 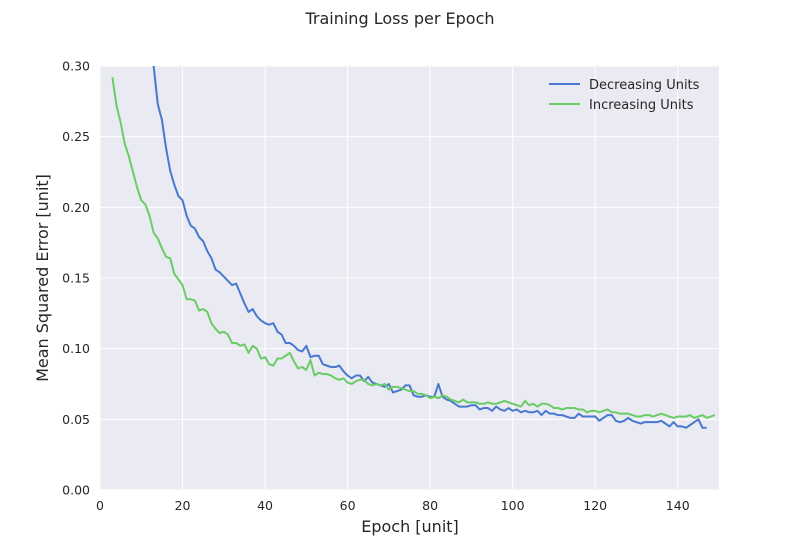 What do you see at coordinates (183, 505) in the screenshot?
I see `x-tick-label: 20` at bounding box center [183, 505].